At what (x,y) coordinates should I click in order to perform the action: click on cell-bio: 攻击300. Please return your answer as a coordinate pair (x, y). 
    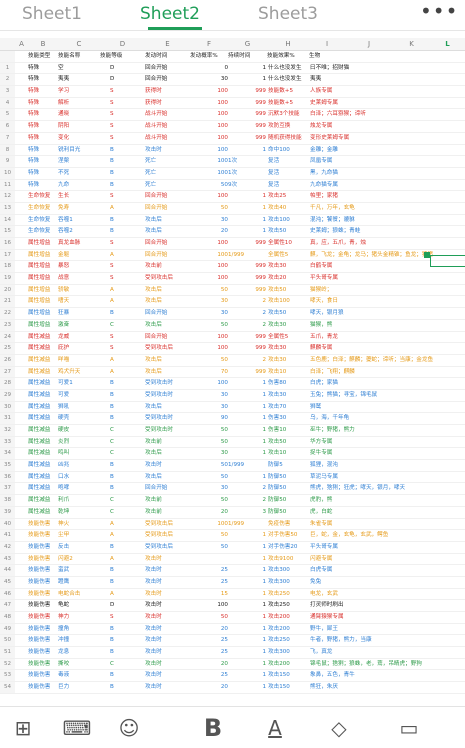
    Looking at the image, I should click on (289, 570).